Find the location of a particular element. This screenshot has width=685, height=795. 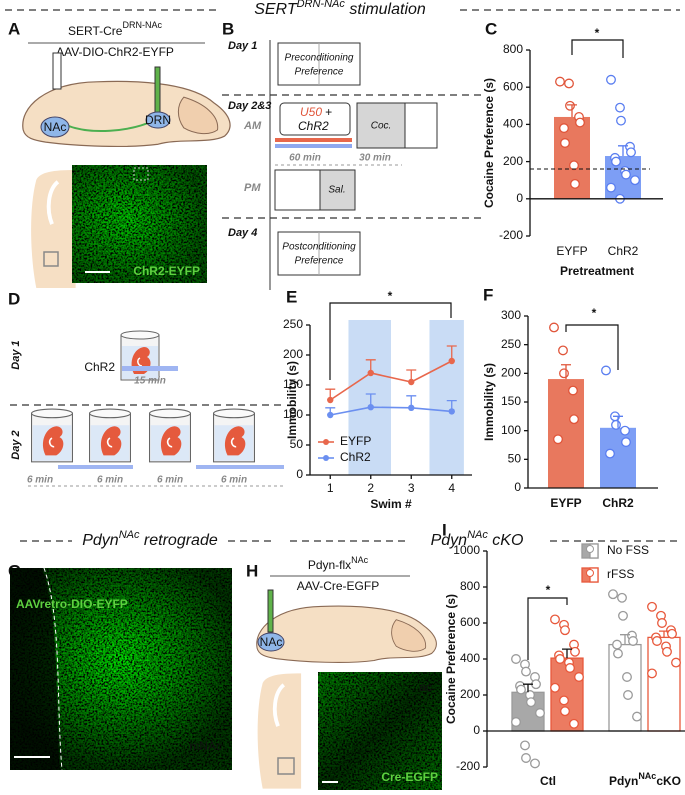

session-label: PM is located at coordinates (252, 188).